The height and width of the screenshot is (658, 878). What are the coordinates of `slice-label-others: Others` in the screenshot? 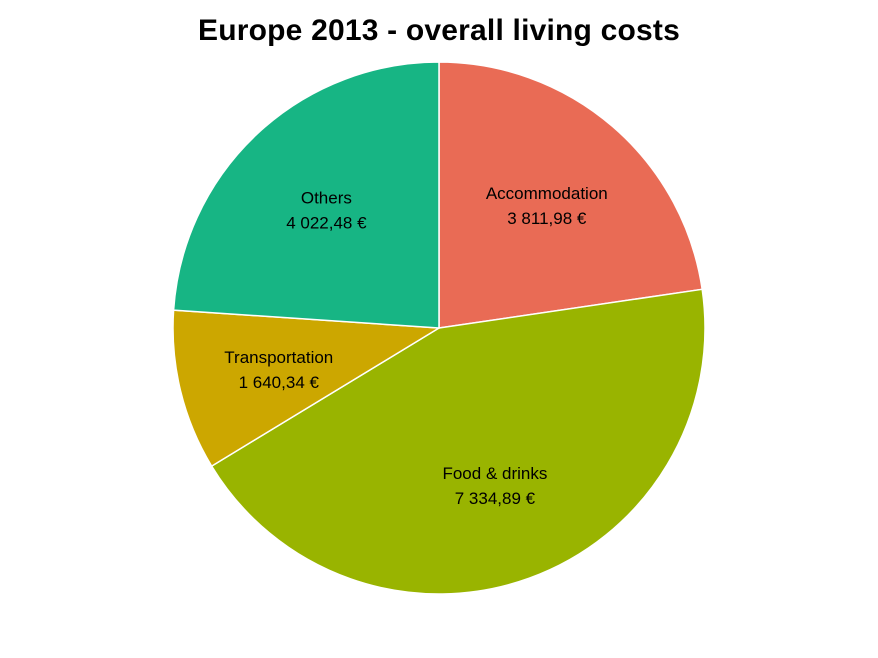 It's located at (326, 198).